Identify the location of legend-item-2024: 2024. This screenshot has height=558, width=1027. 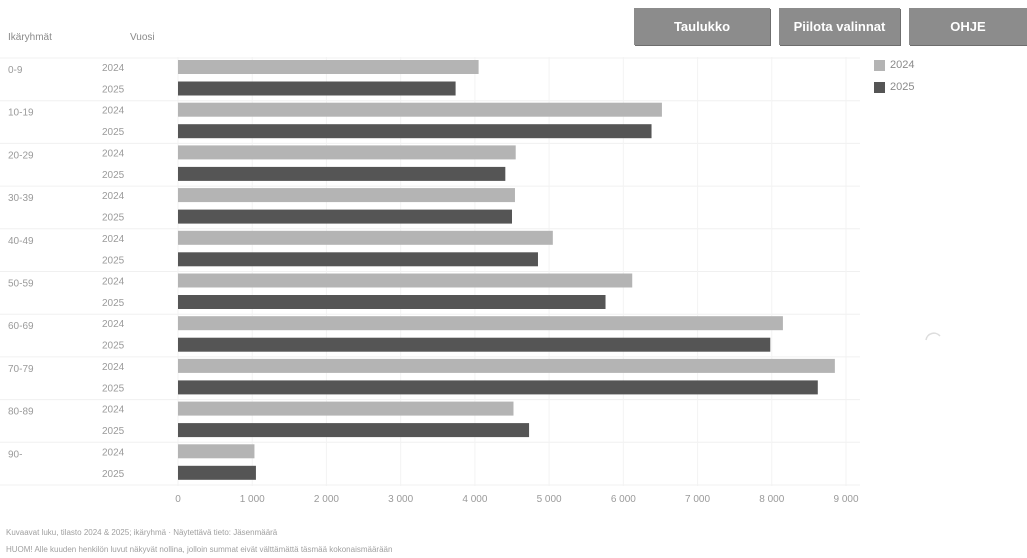
(894, 65).